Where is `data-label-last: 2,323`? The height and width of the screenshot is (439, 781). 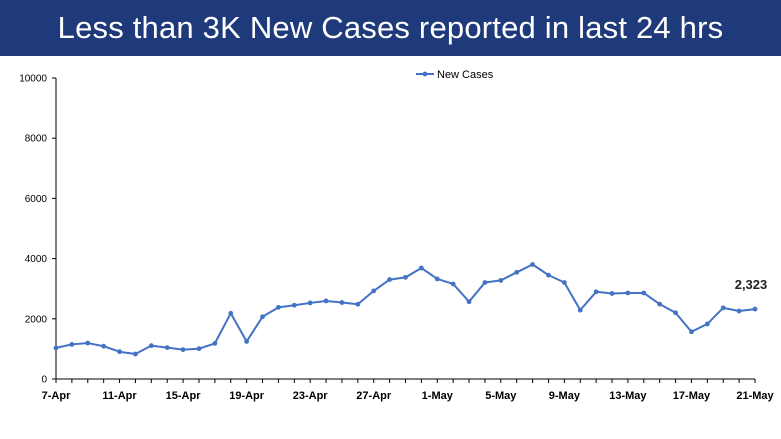 data-label-last: 2,323 is located at coordinates (751, 284).